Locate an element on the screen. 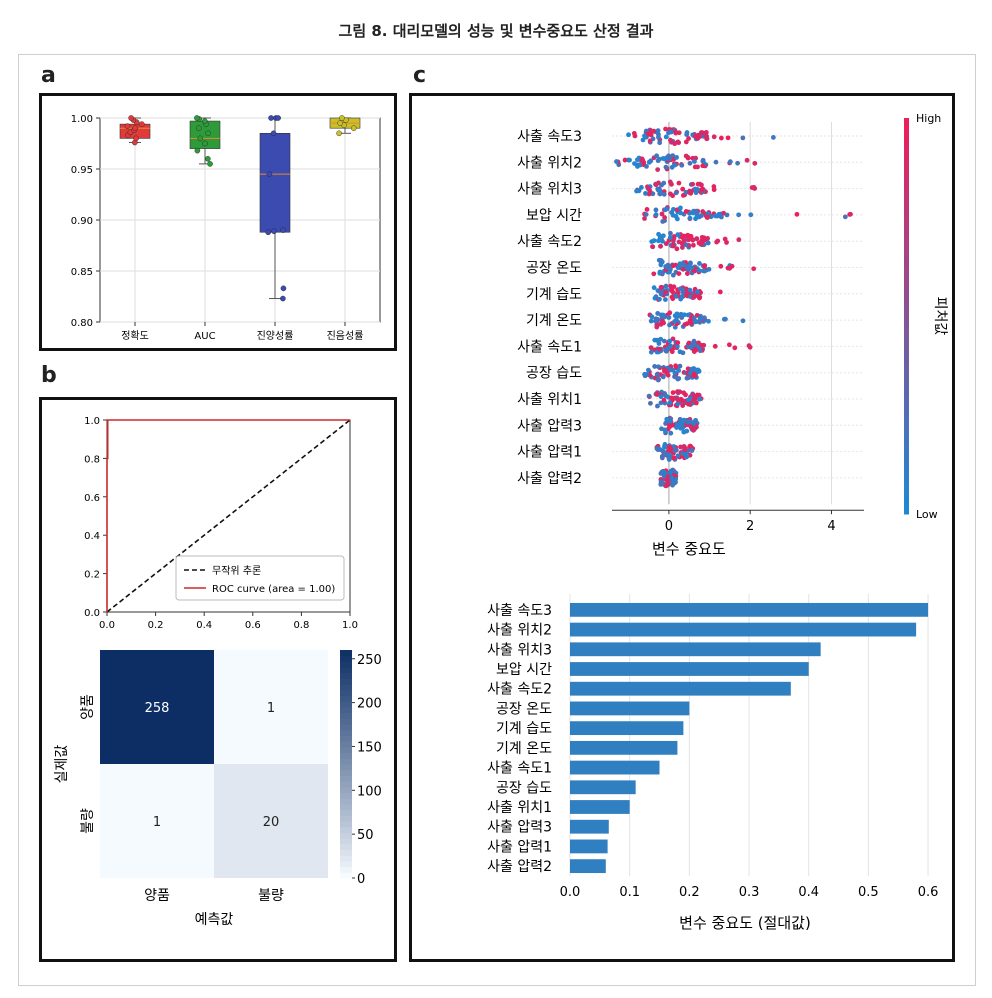 The width and height of the screenshot is (992, 998). feature-label: 사출 위치2 is located at coordinates (549, 163).